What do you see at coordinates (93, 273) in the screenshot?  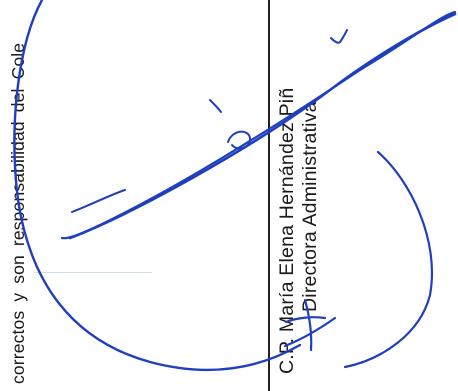 I see `faint-scan-line` at bounding box center [93, 273].